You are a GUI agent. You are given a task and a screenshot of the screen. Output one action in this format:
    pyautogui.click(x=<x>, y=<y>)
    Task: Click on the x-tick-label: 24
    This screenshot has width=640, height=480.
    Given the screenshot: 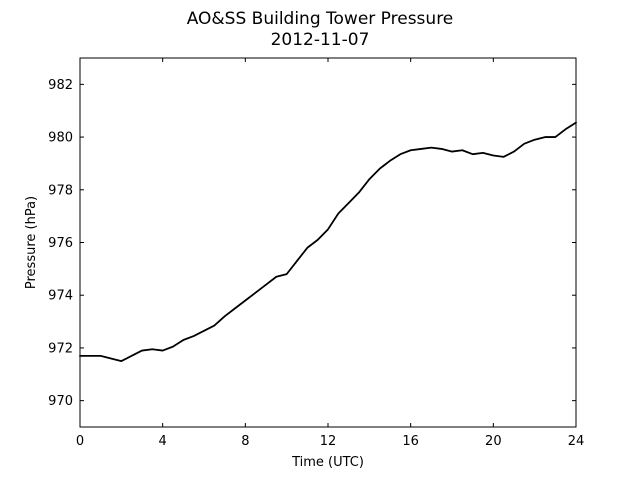 What is the action you would take?
    pyautogui.click(x=576, y=441)
    